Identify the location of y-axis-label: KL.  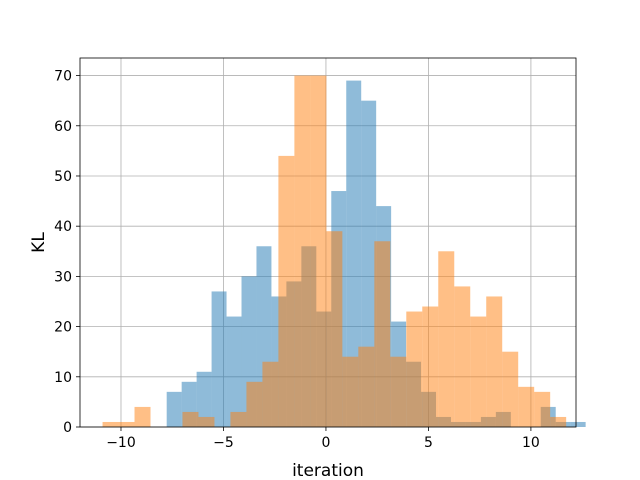
(39, 242).